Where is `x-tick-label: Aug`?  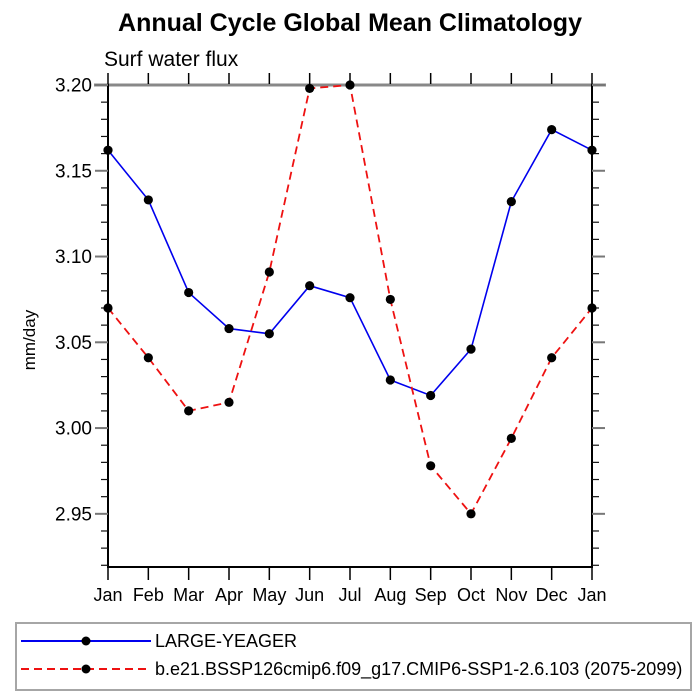 x-tick-label: Aug is located at coordinates (390, 595).